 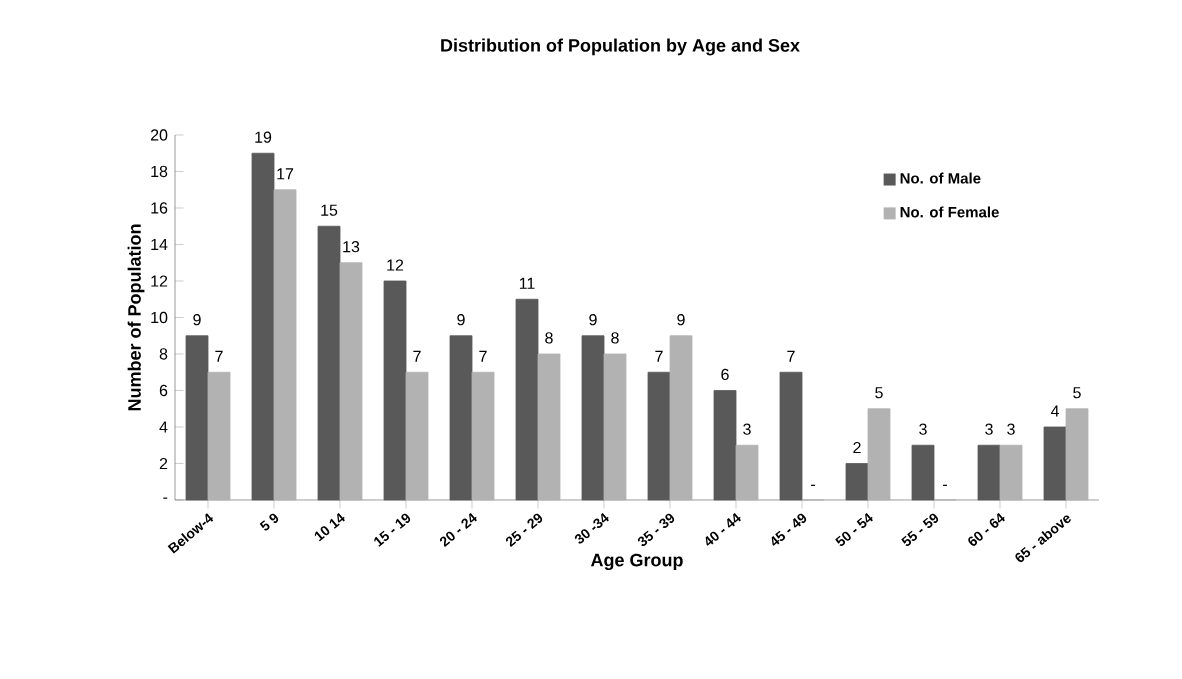 What do you see at coordinates (351, 247) in the screenshot?
I see `data-label: 13` at bounding box center [351, 247].